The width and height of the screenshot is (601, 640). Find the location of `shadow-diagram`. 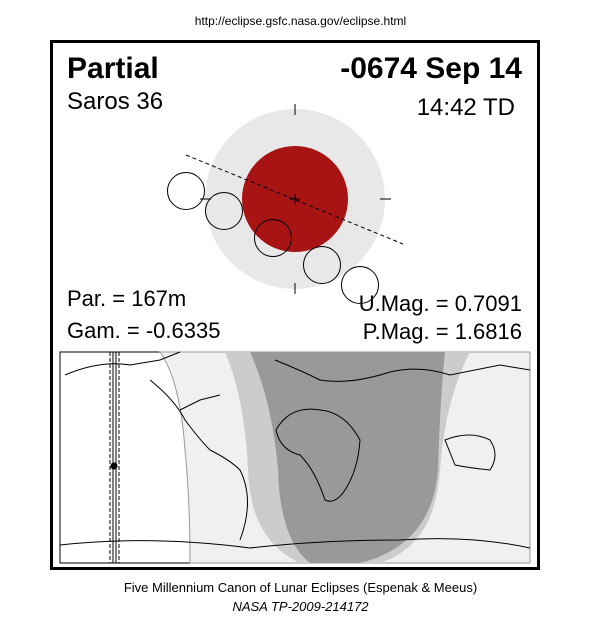

shadow-diagram is located at coordinates (285, 204).